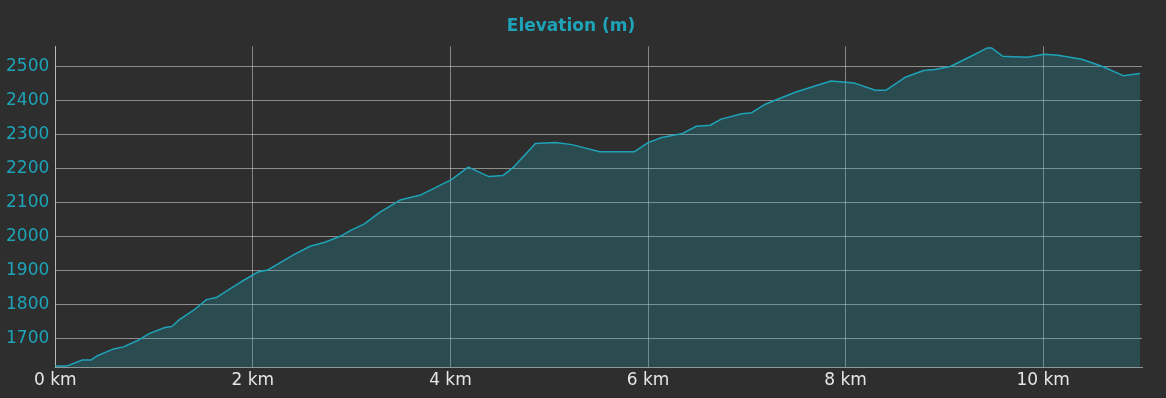 The width and height of the screenshot is (1166, 398). Describe the element at coordinates (571, 24) in the screenshot. I see `chart-title: Elevation (m)` at that location.